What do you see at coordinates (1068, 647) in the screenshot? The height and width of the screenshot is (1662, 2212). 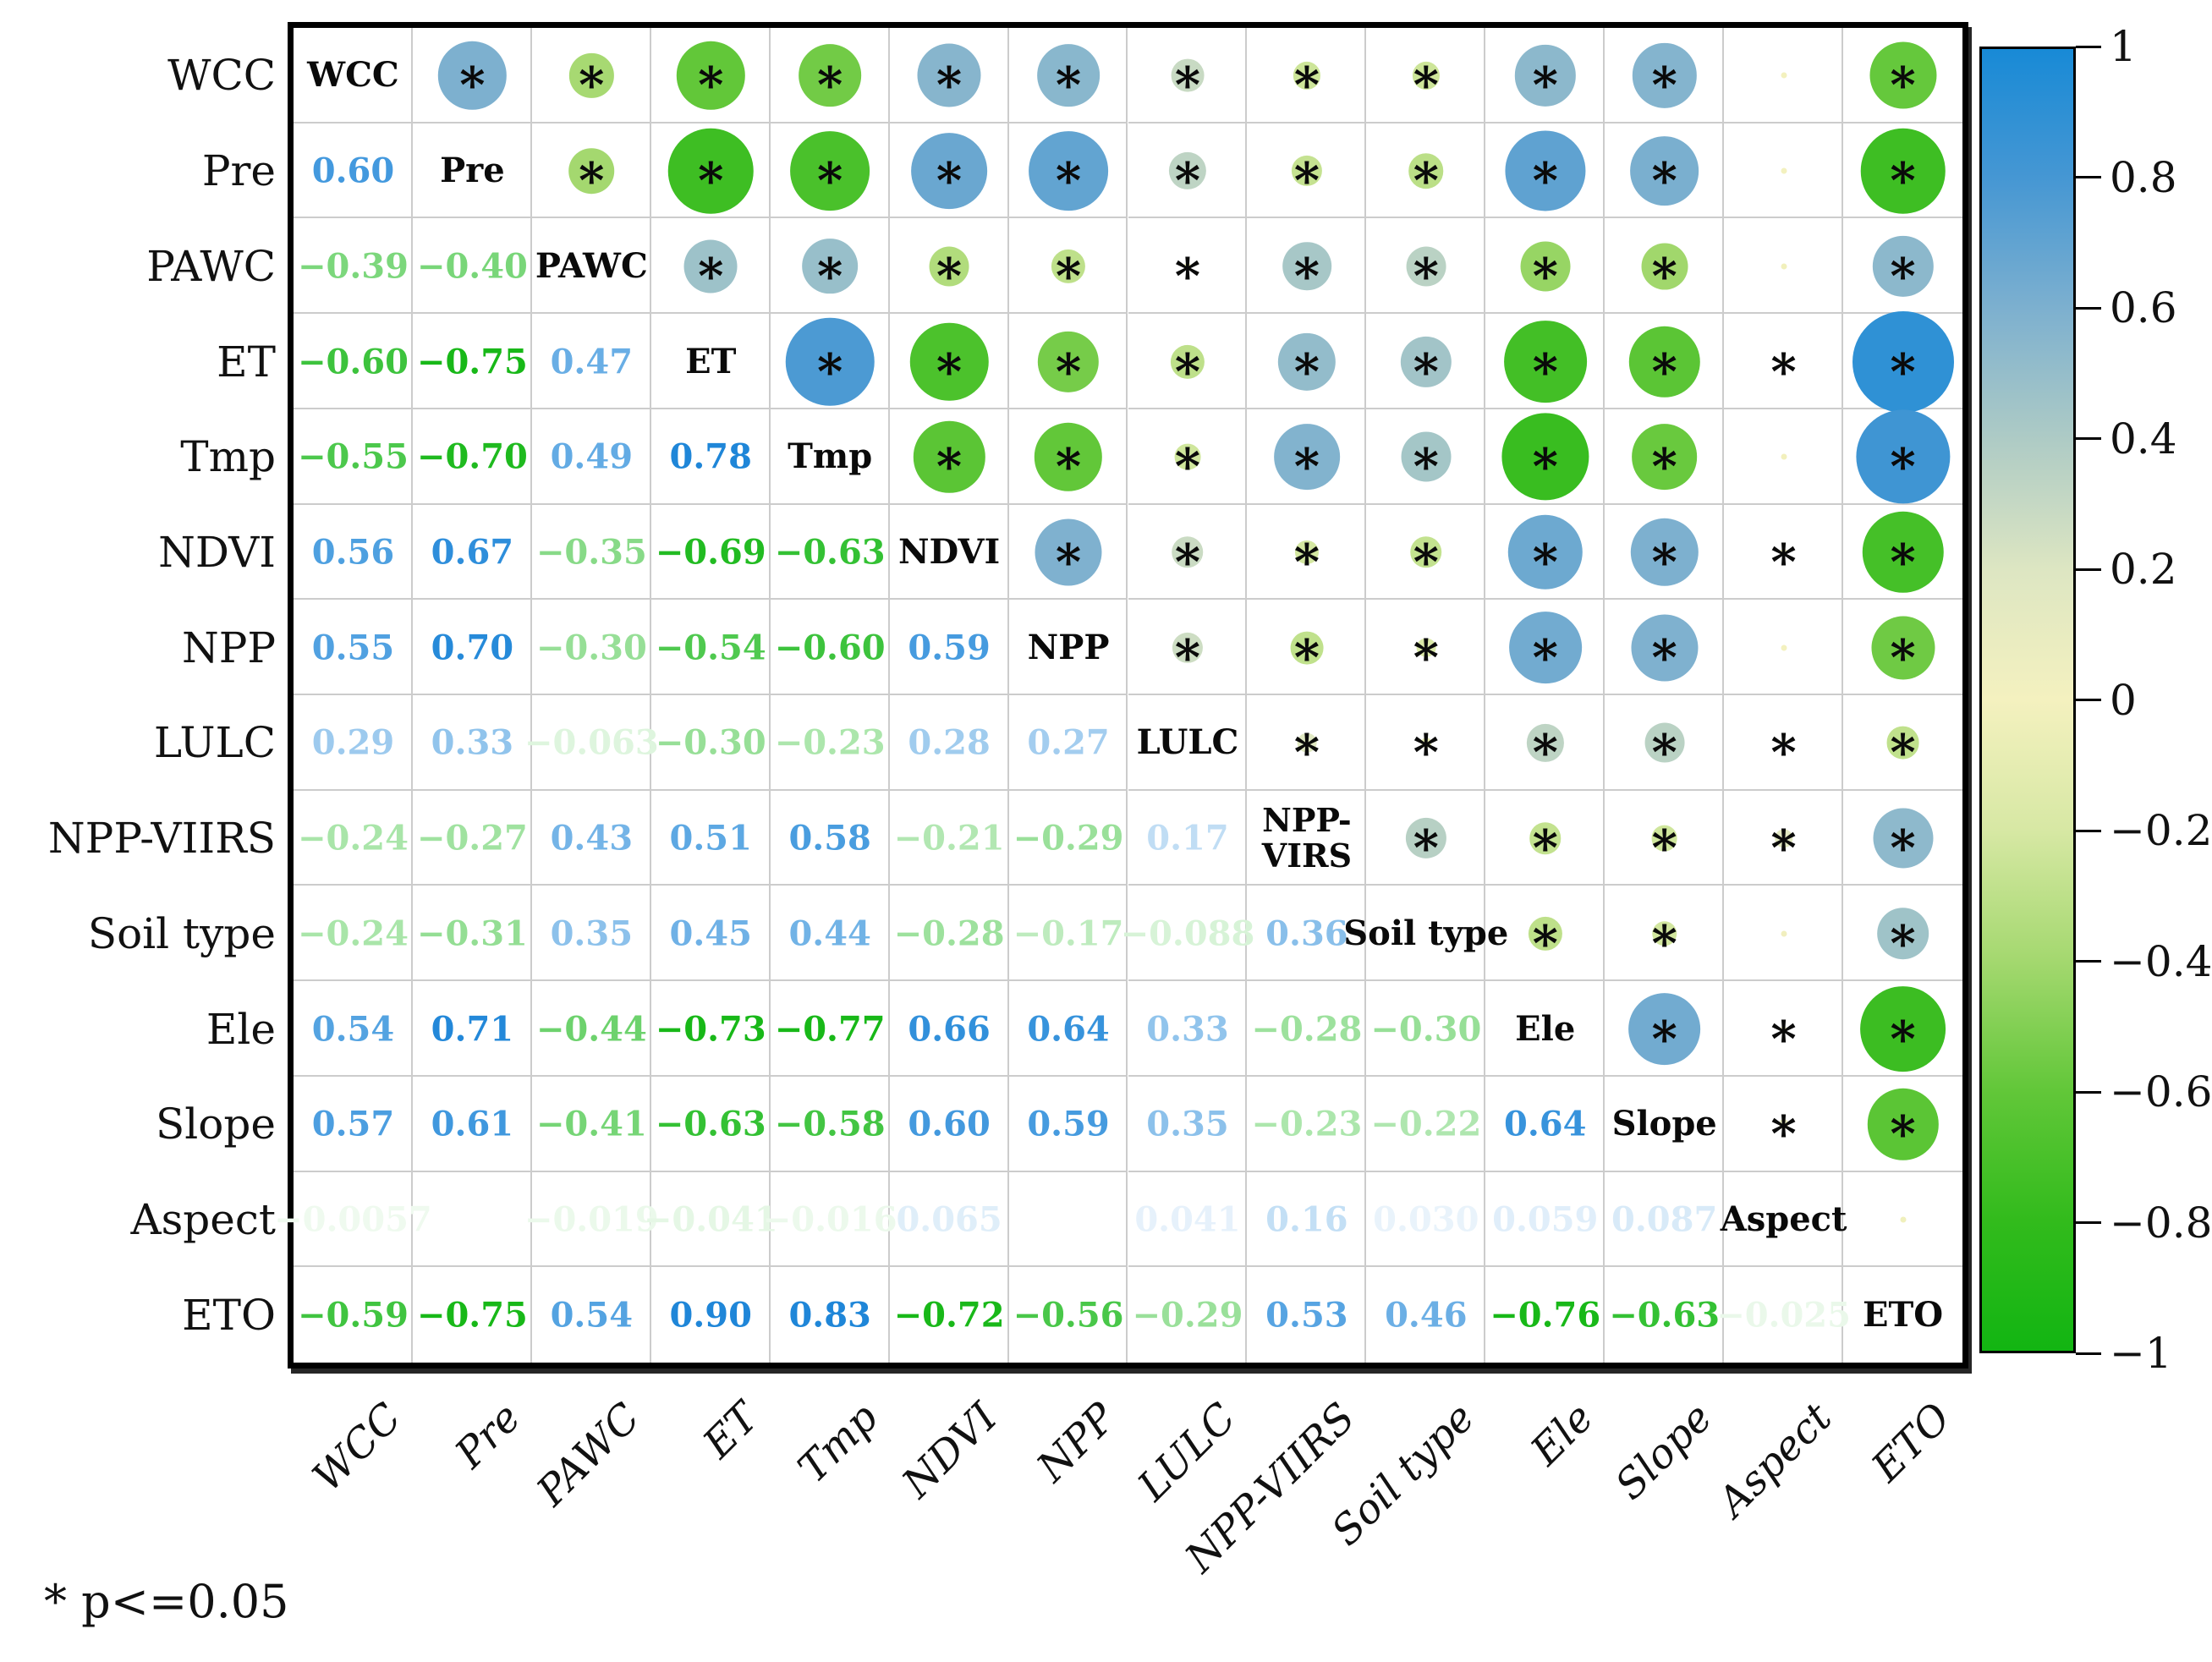 I see `diagonal-label: NPP` at bounding box center [1068, 647].